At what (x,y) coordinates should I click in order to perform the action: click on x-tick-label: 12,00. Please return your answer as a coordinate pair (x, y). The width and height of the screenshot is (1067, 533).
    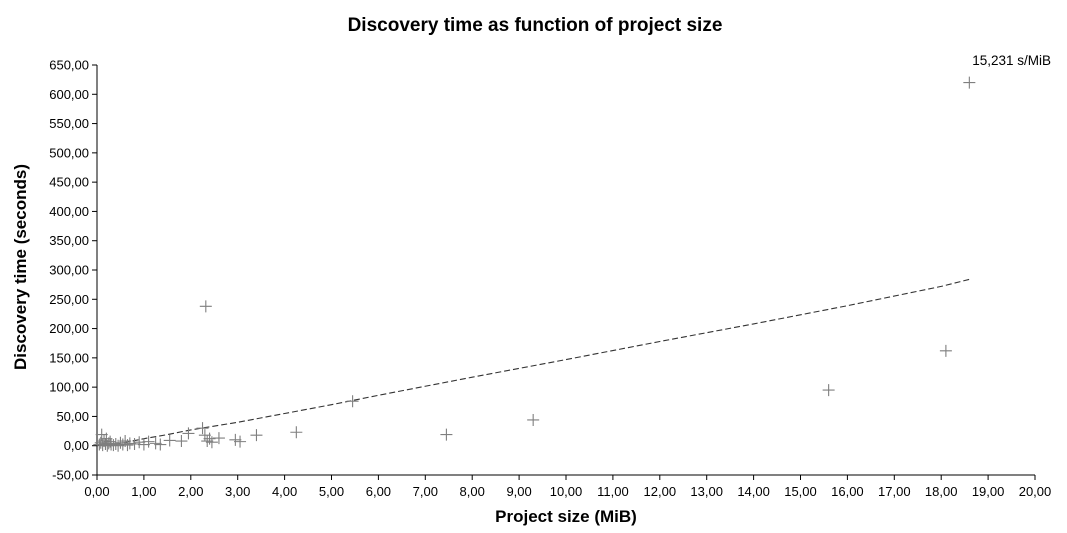
    Looking at the image, I should click on (660, 491).